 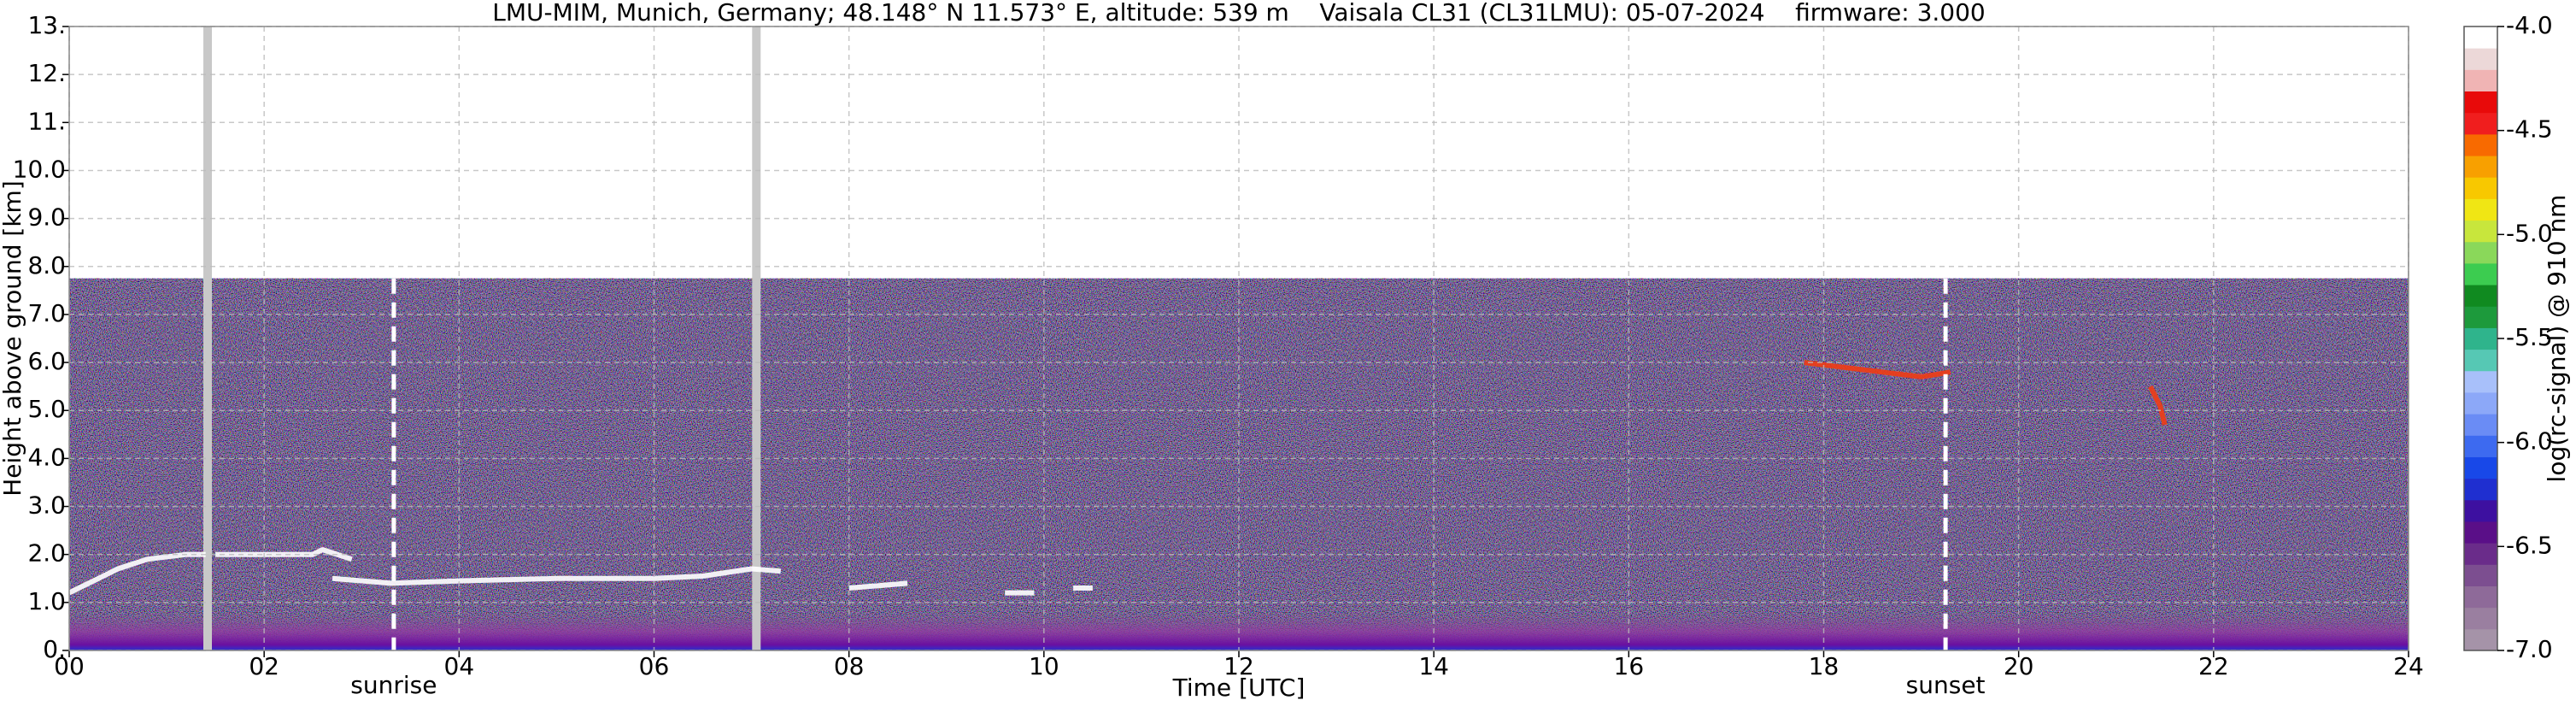 What do you see at coordinates (1629, 666) in the screenshot?
I see `x-tick-label: 16` at bounding box center [1629, 666].